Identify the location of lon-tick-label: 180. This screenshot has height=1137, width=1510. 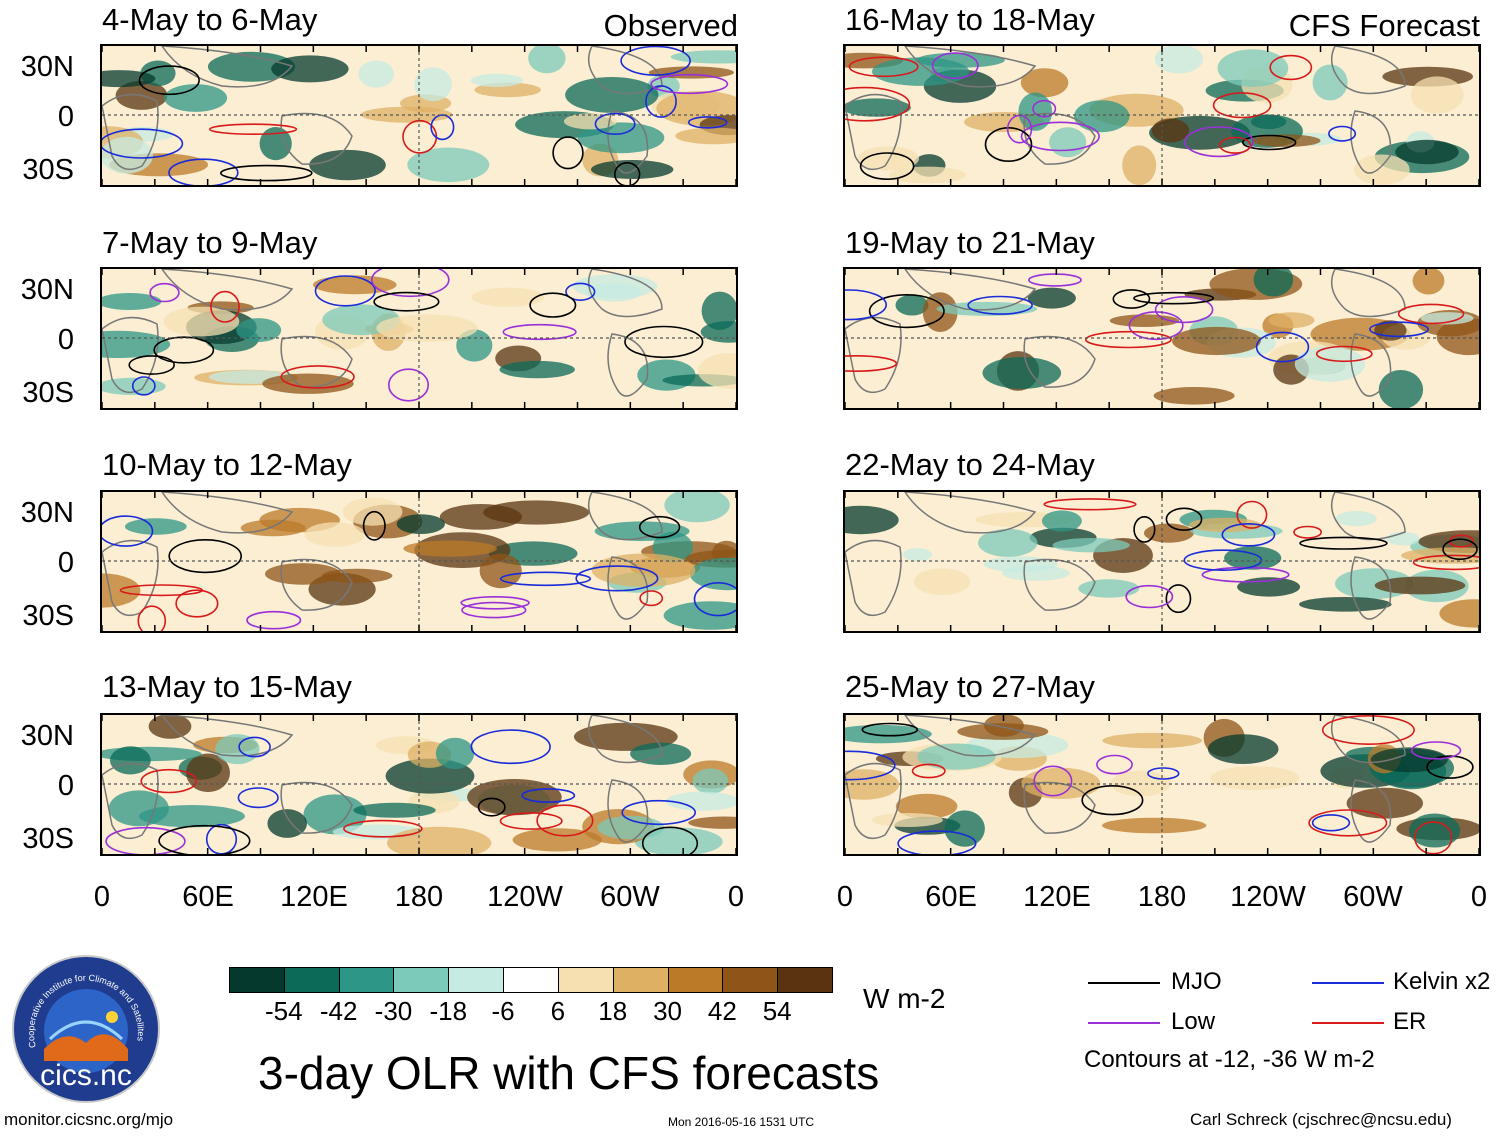
(419, 897).